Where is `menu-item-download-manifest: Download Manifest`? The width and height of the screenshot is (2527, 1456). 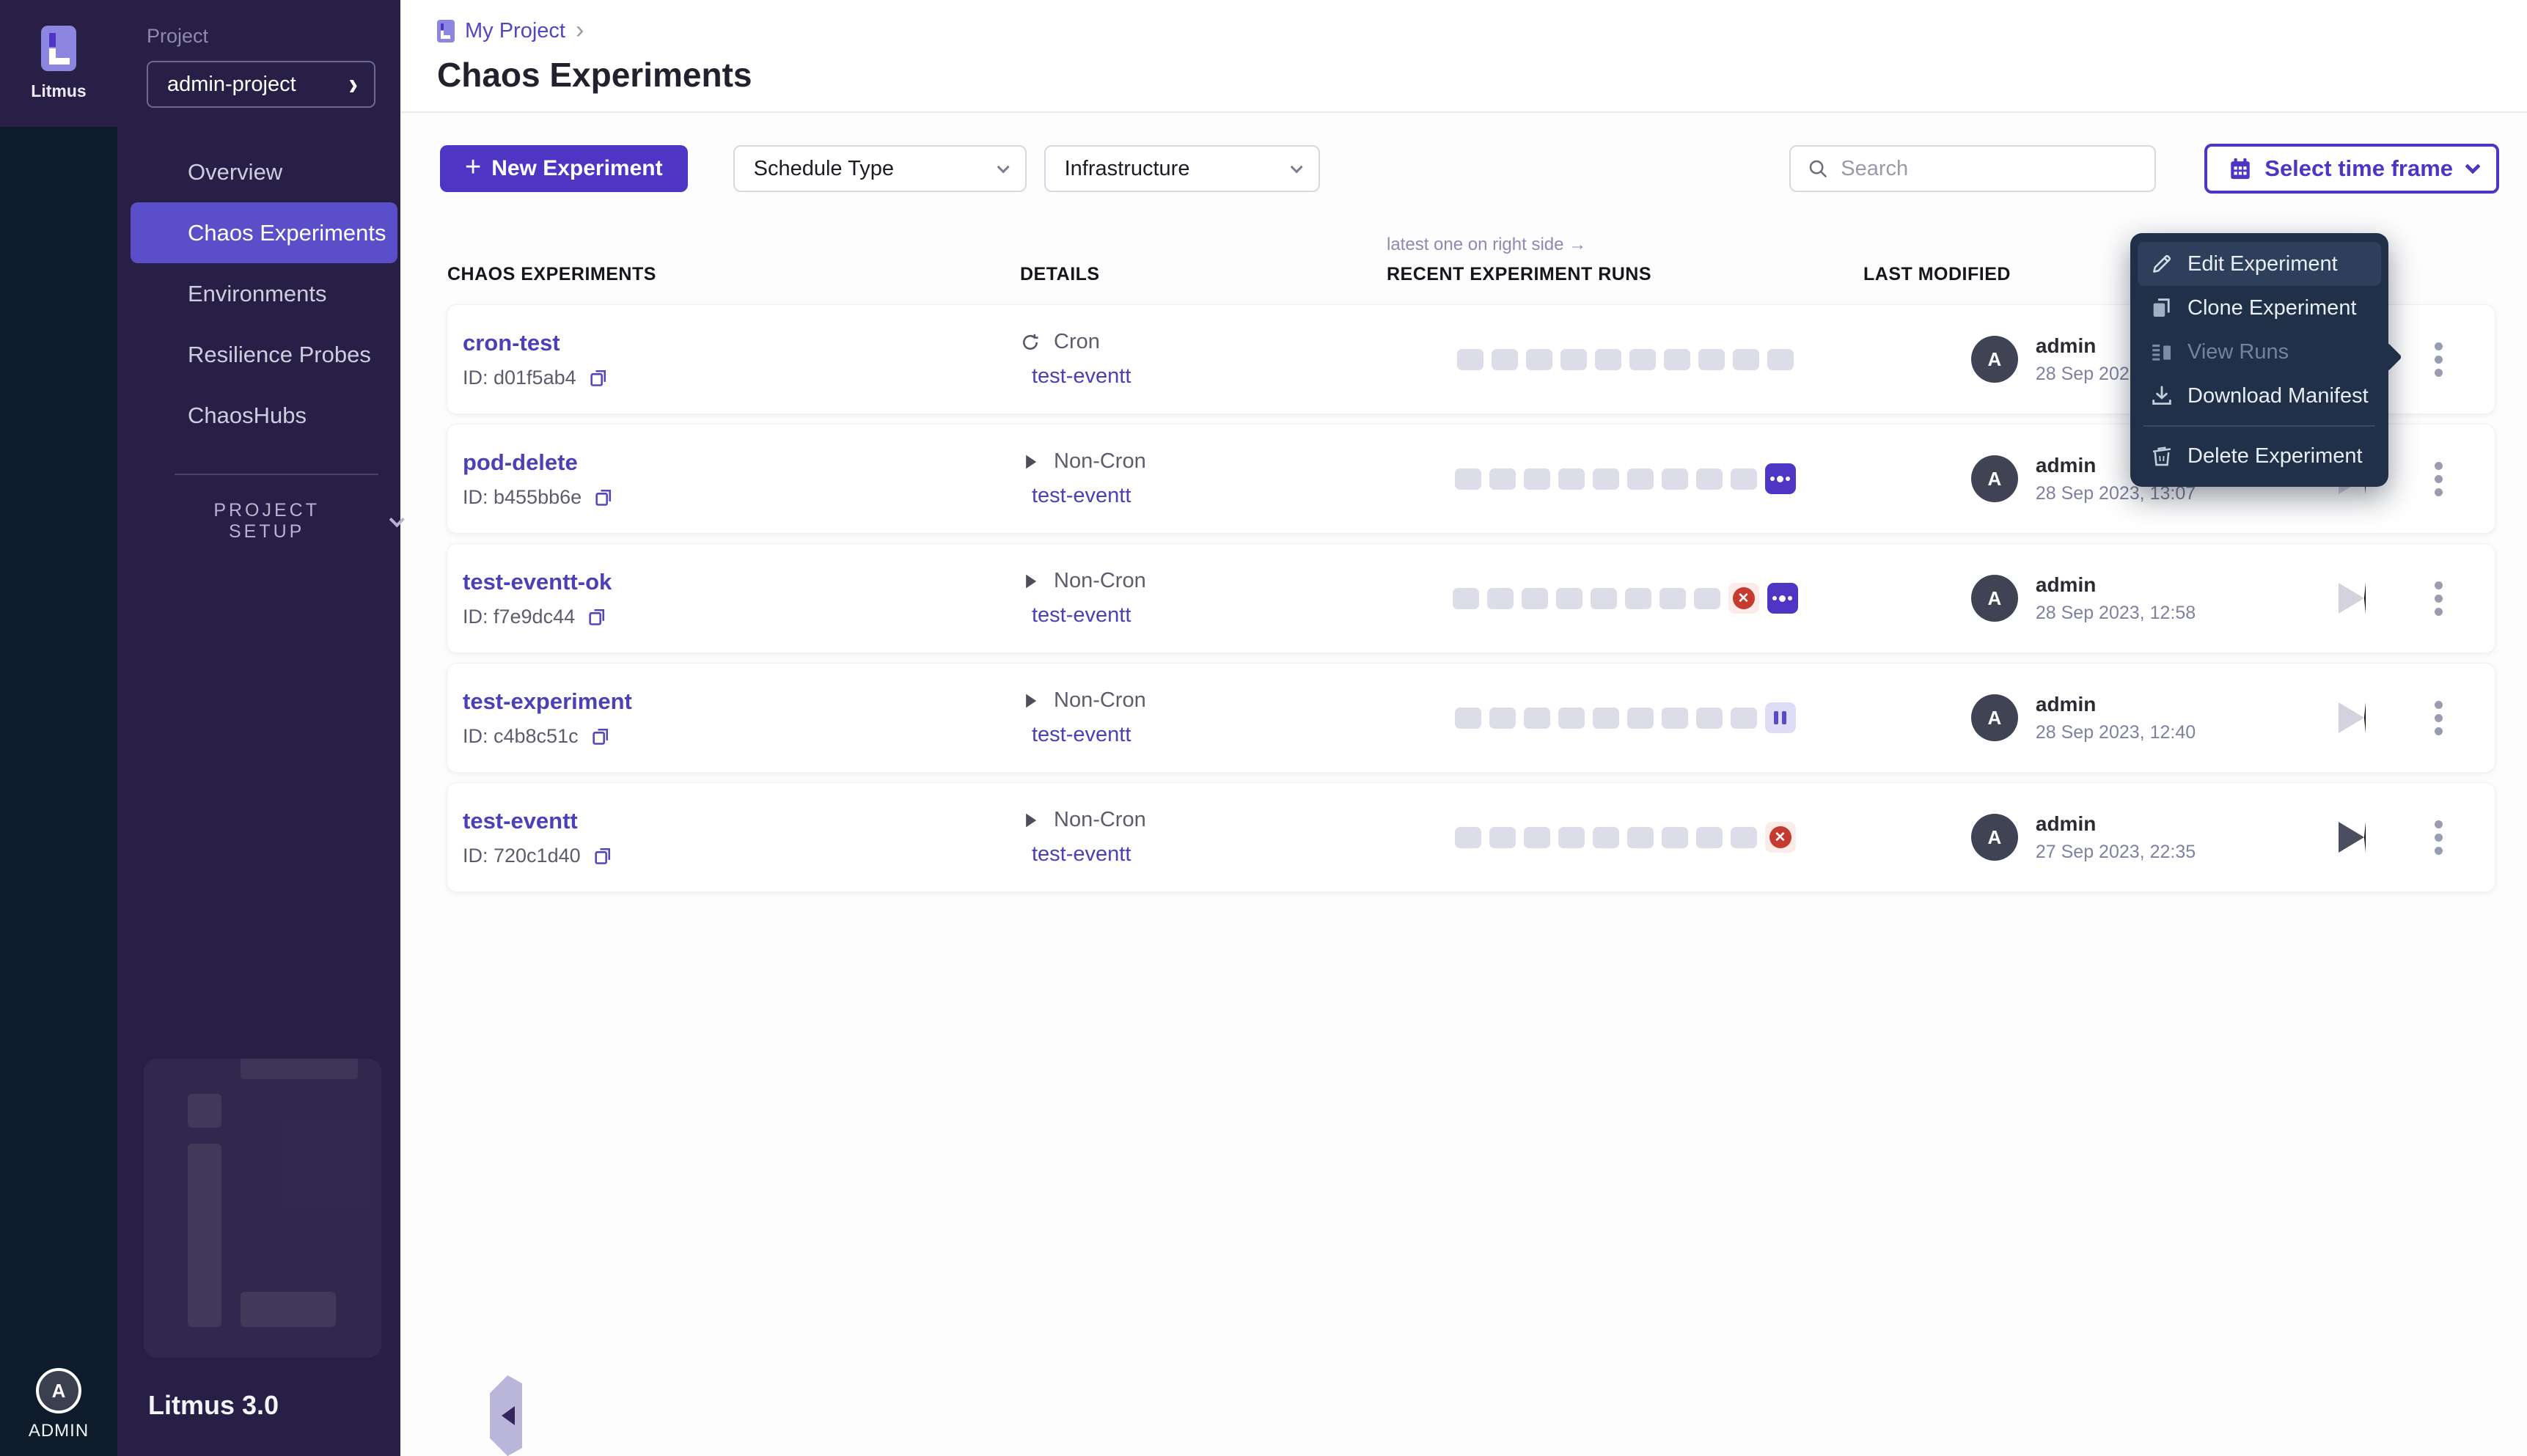
menu-item-download-manifest: Download Manifest is located at coordinates (2259, 396).